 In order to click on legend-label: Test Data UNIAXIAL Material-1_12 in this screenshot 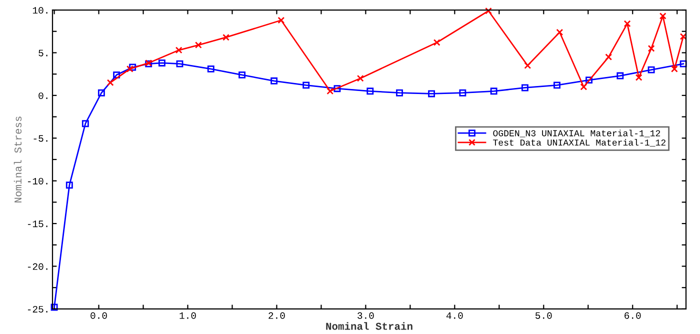, I will do `click(579, 143)`.